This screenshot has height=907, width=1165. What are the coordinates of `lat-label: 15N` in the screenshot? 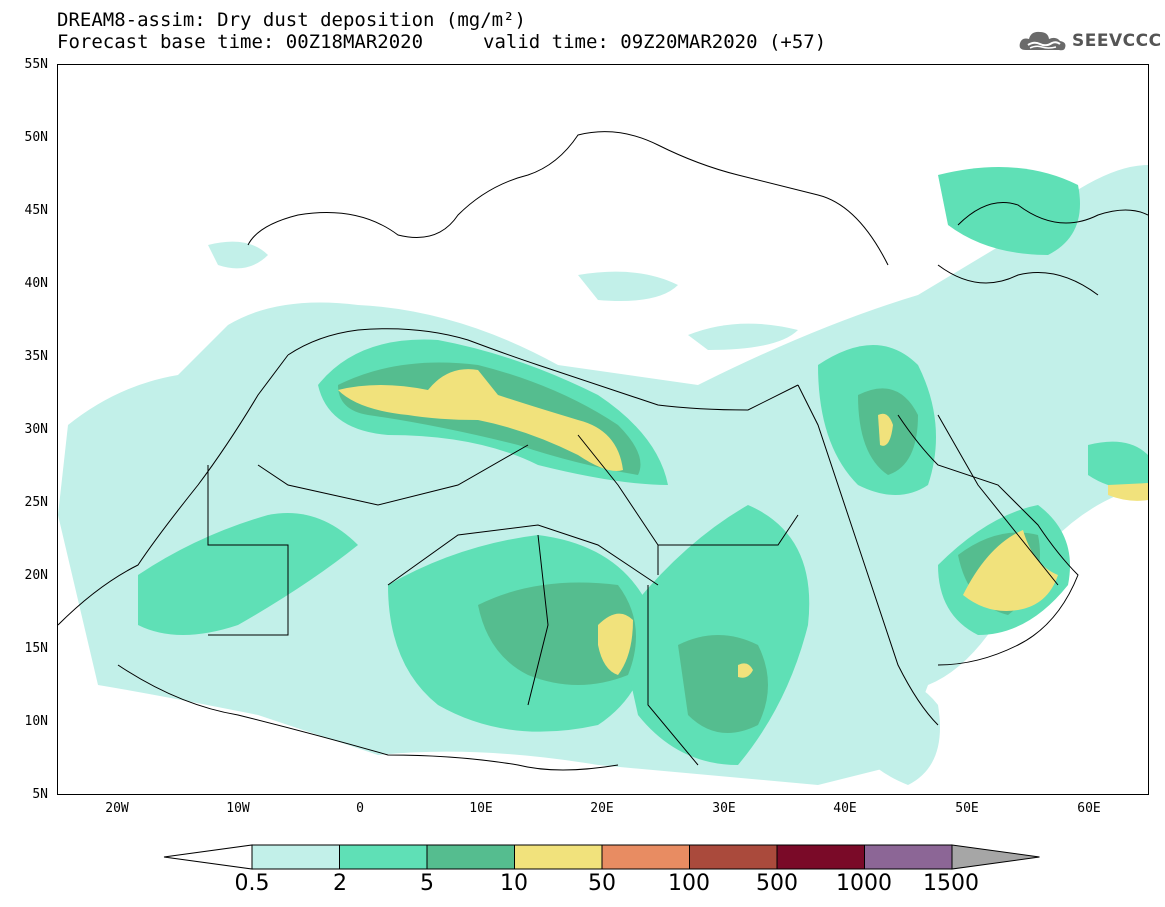 It's located at (36, 648).